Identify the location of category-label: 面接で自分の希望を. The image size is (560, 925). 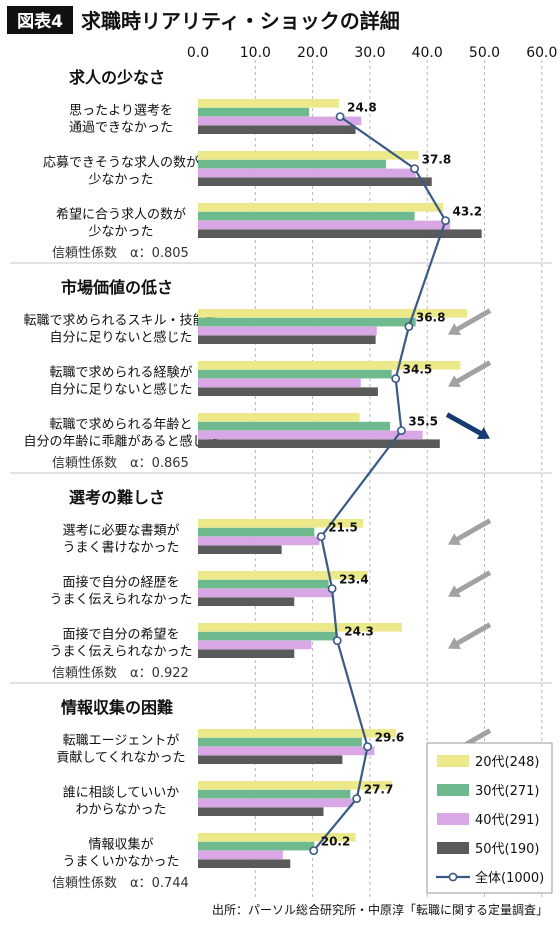
(120, 635).